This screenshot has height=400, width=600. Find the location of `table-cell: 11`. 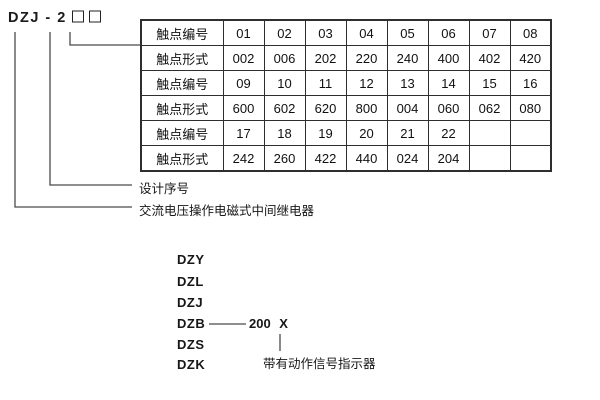

table-cell: 11 is located at coordinates (325, 83).